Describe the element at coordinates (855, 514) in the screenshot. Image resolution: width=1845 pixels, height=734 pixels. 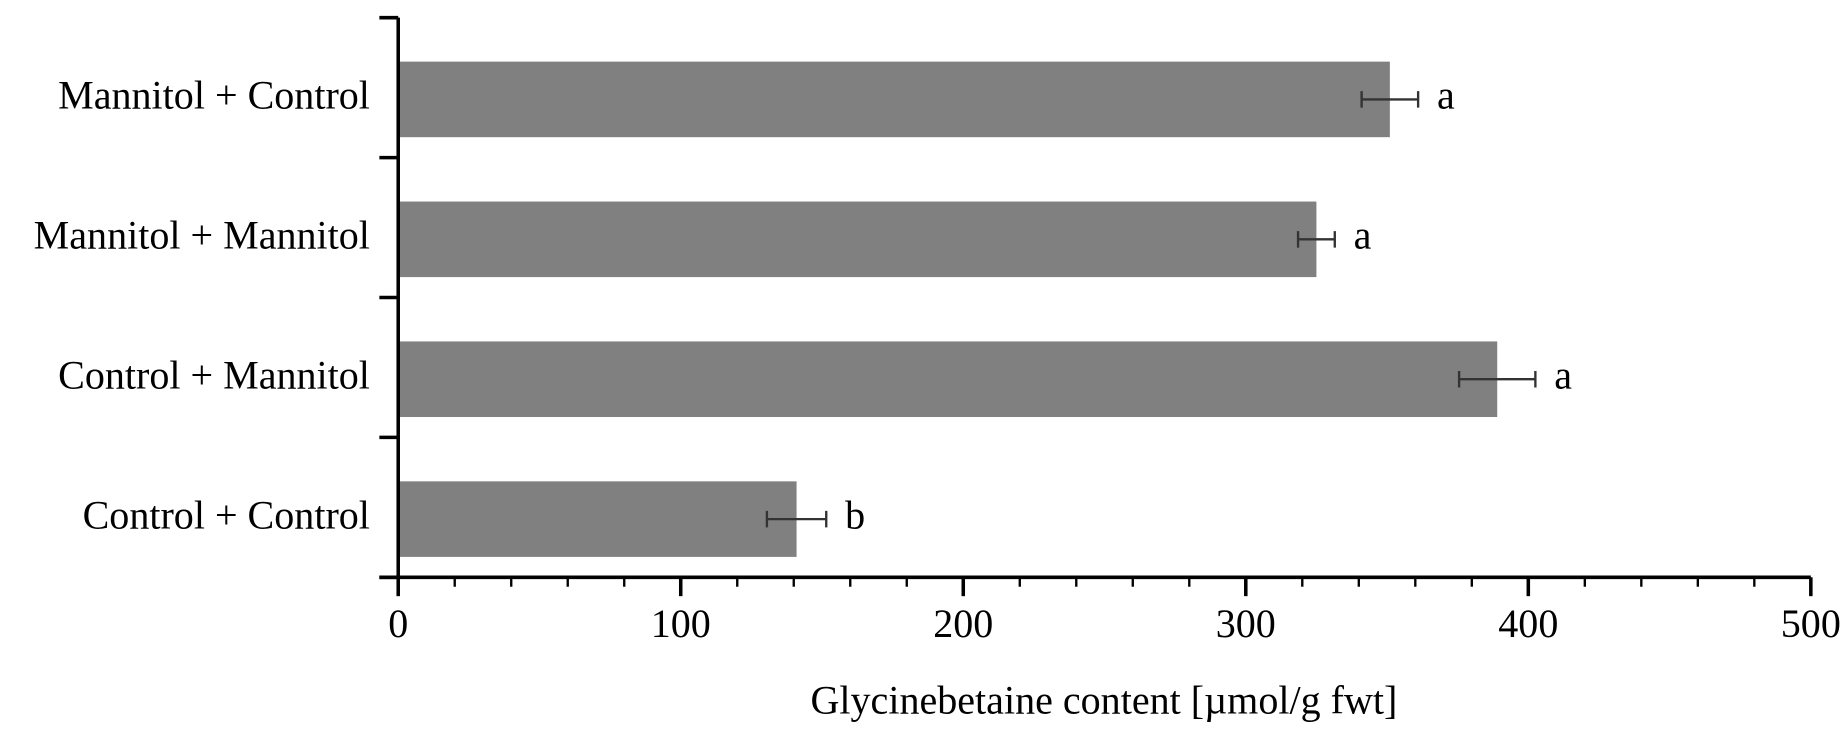
I see `significance-label: b` at that location.